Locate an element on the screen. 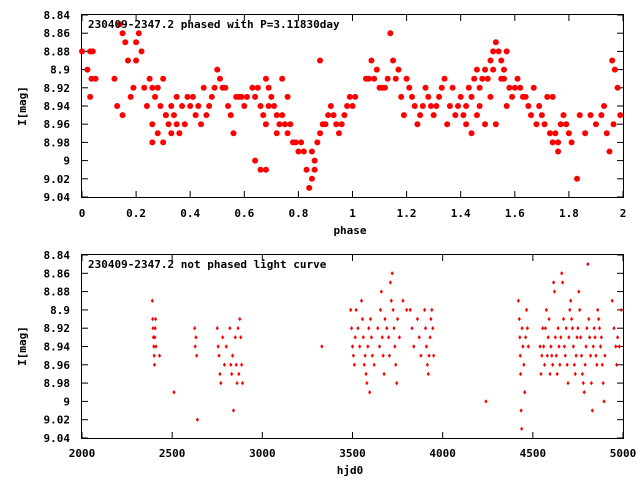  phased-y-tick-label: 8.96 is located at coordinates (57, 124).